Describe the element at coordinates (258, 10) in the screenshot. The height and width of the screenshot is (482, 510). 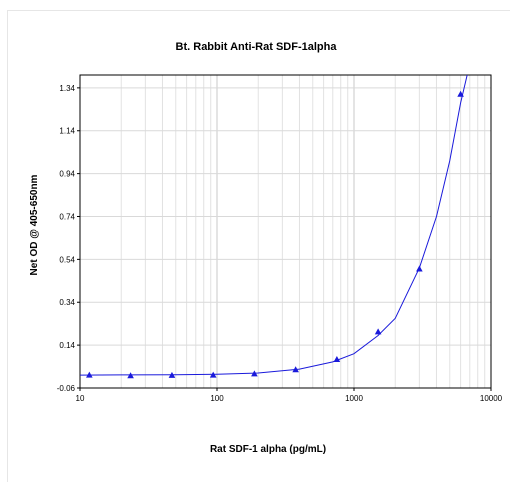
I see `frame-top-border` at that location.